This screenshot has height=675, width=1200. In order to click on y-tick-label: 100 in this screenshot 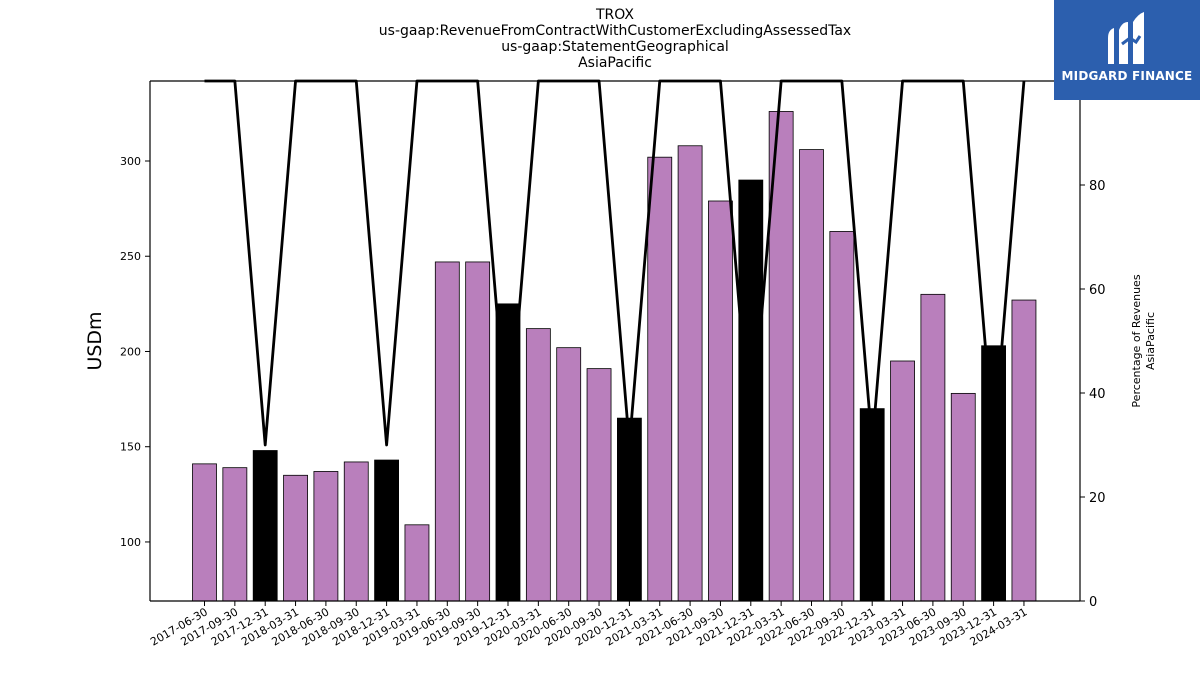, I will do `click(130, 542)`.